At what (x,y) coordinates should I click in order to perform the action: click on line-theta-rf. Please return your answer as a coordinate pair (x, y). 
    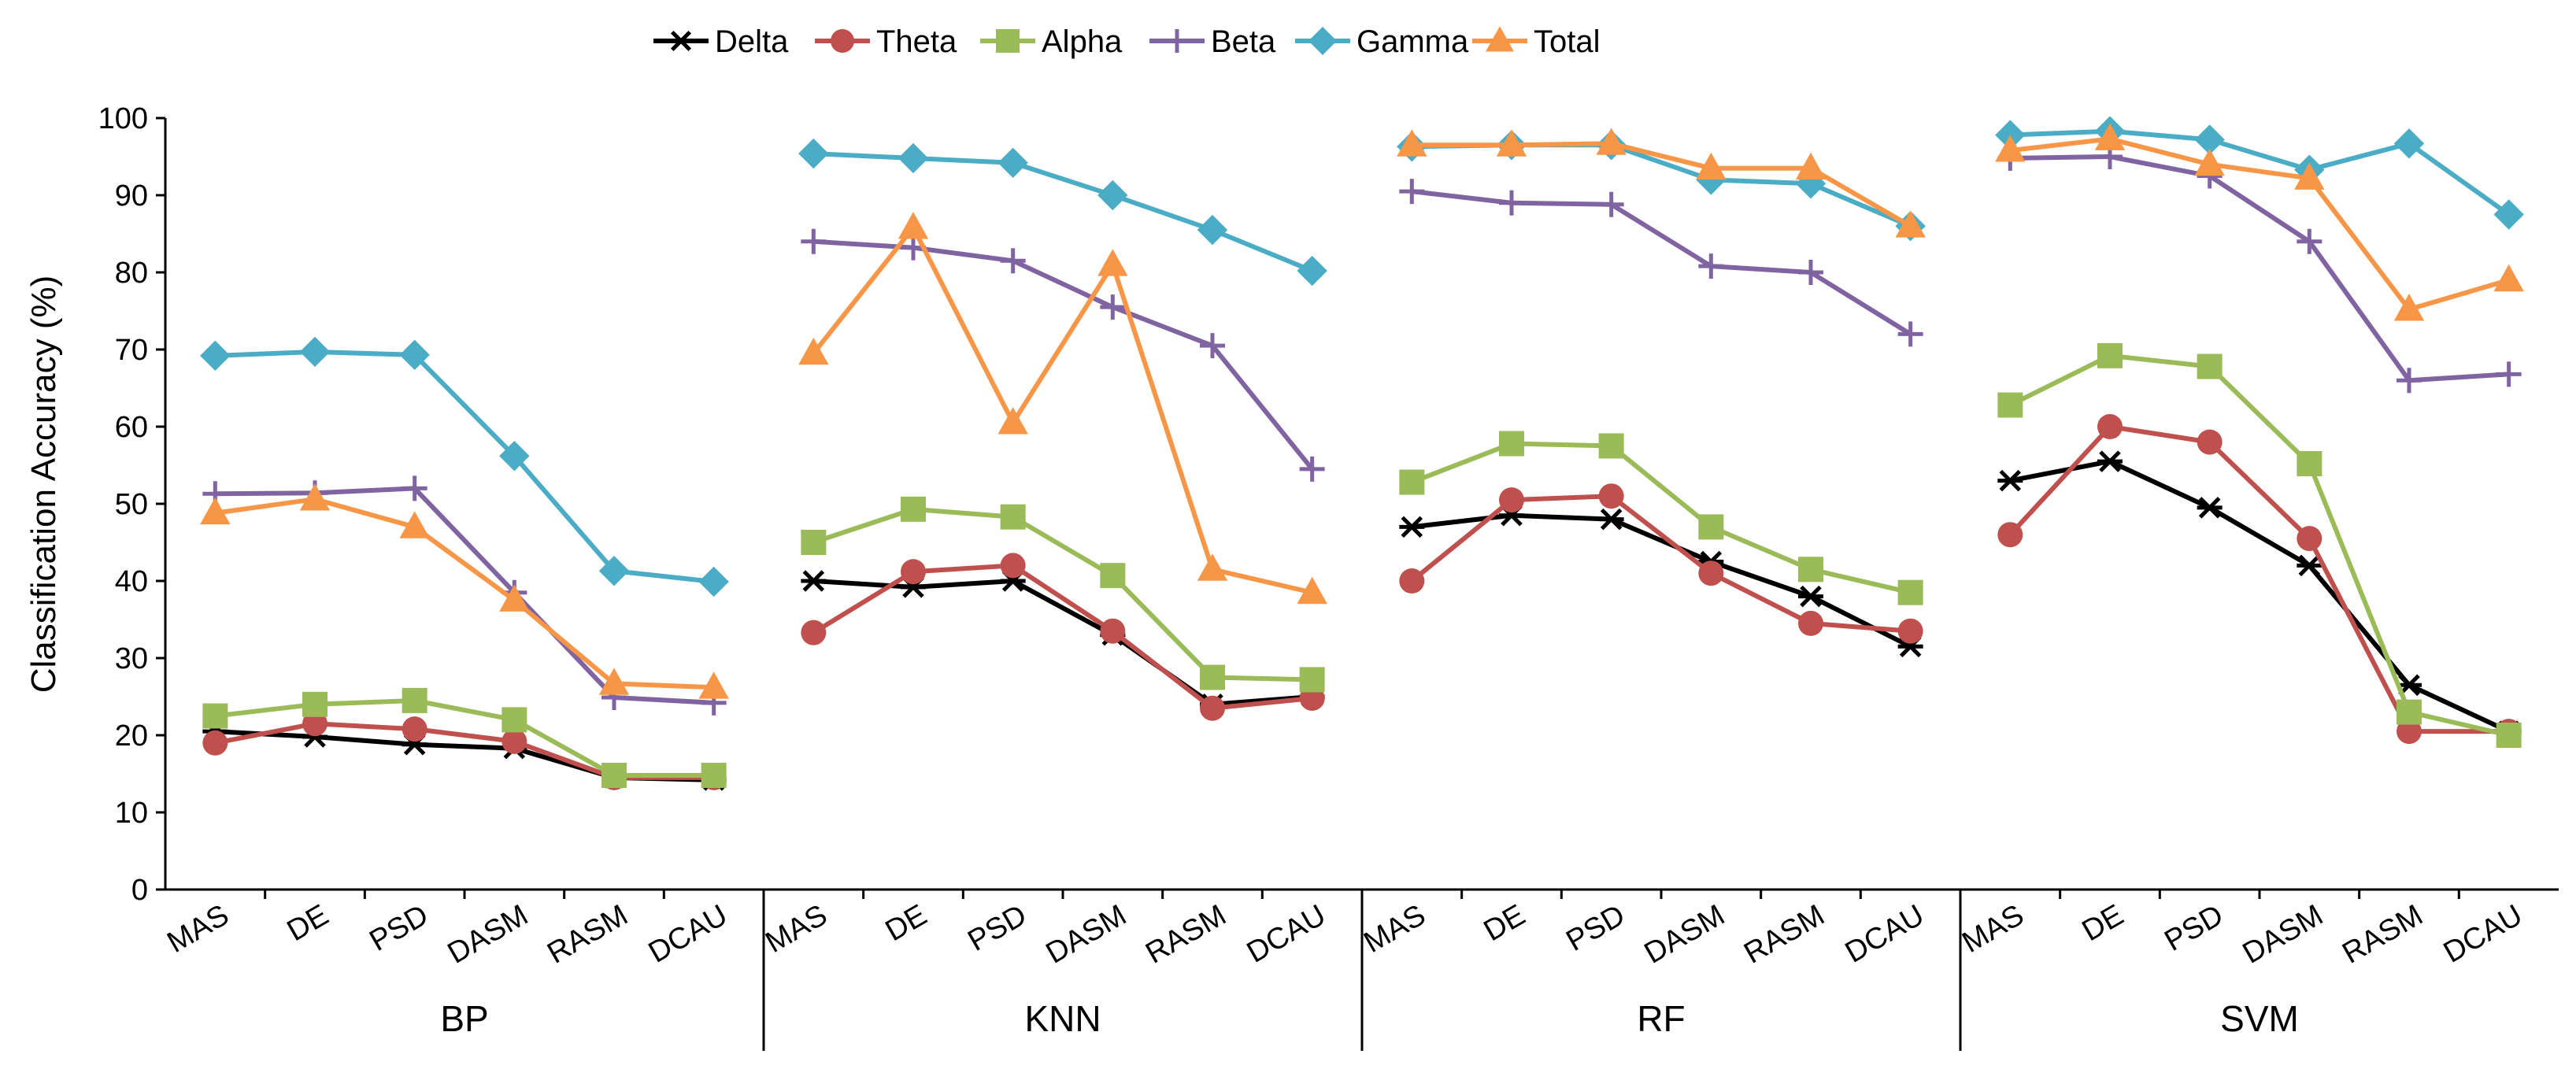
    Looking at the image, I should click on (1660, 564).